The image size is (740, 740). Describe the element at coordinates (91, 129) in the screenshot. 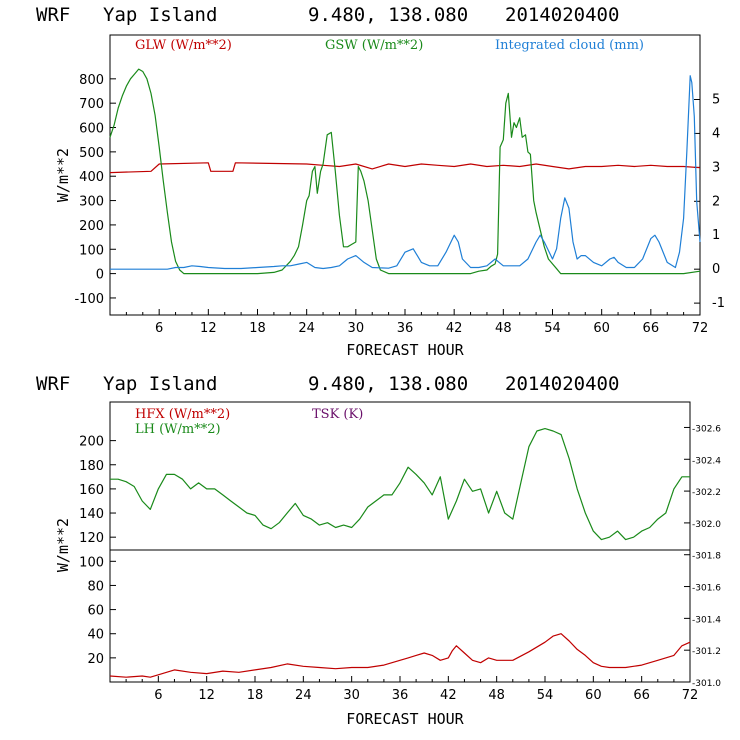

I see `chart-1-y-tick-label: 600` at that location.